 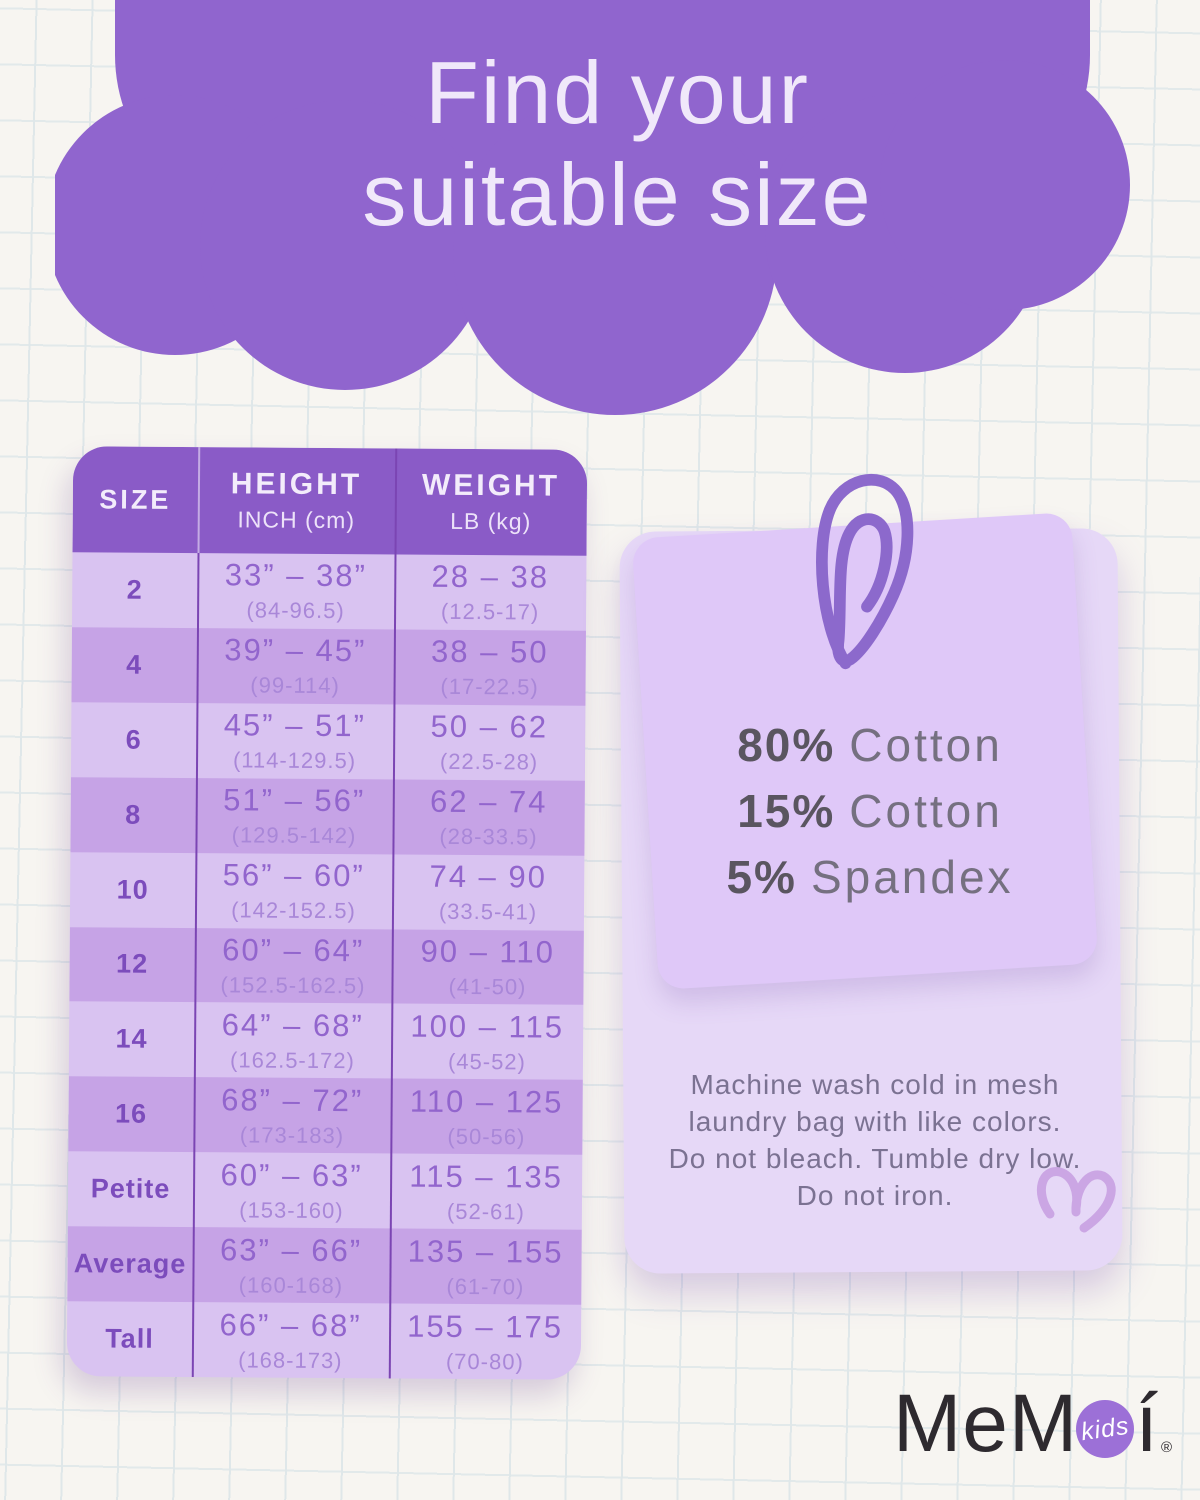 I want to click on memoi-kids-logo: MeM kids í ®, so click(x=1033, y=1423).